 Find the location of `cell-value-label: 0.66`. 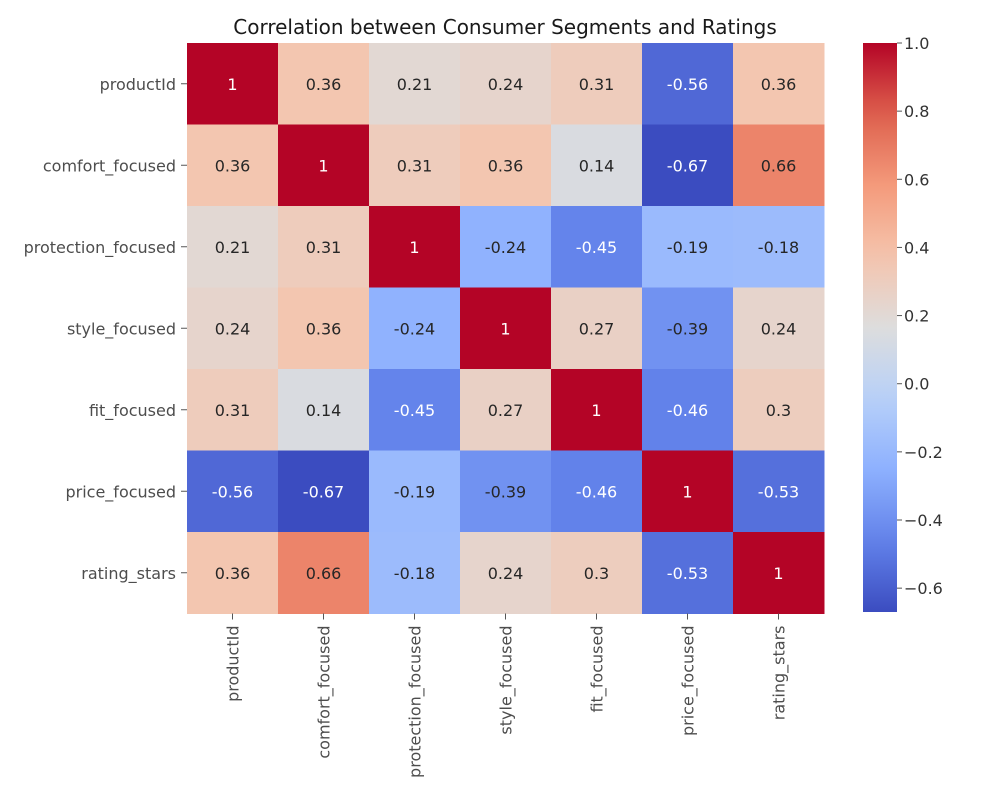

cell-value-label: 0.66 is located at coordinates (779, 165).